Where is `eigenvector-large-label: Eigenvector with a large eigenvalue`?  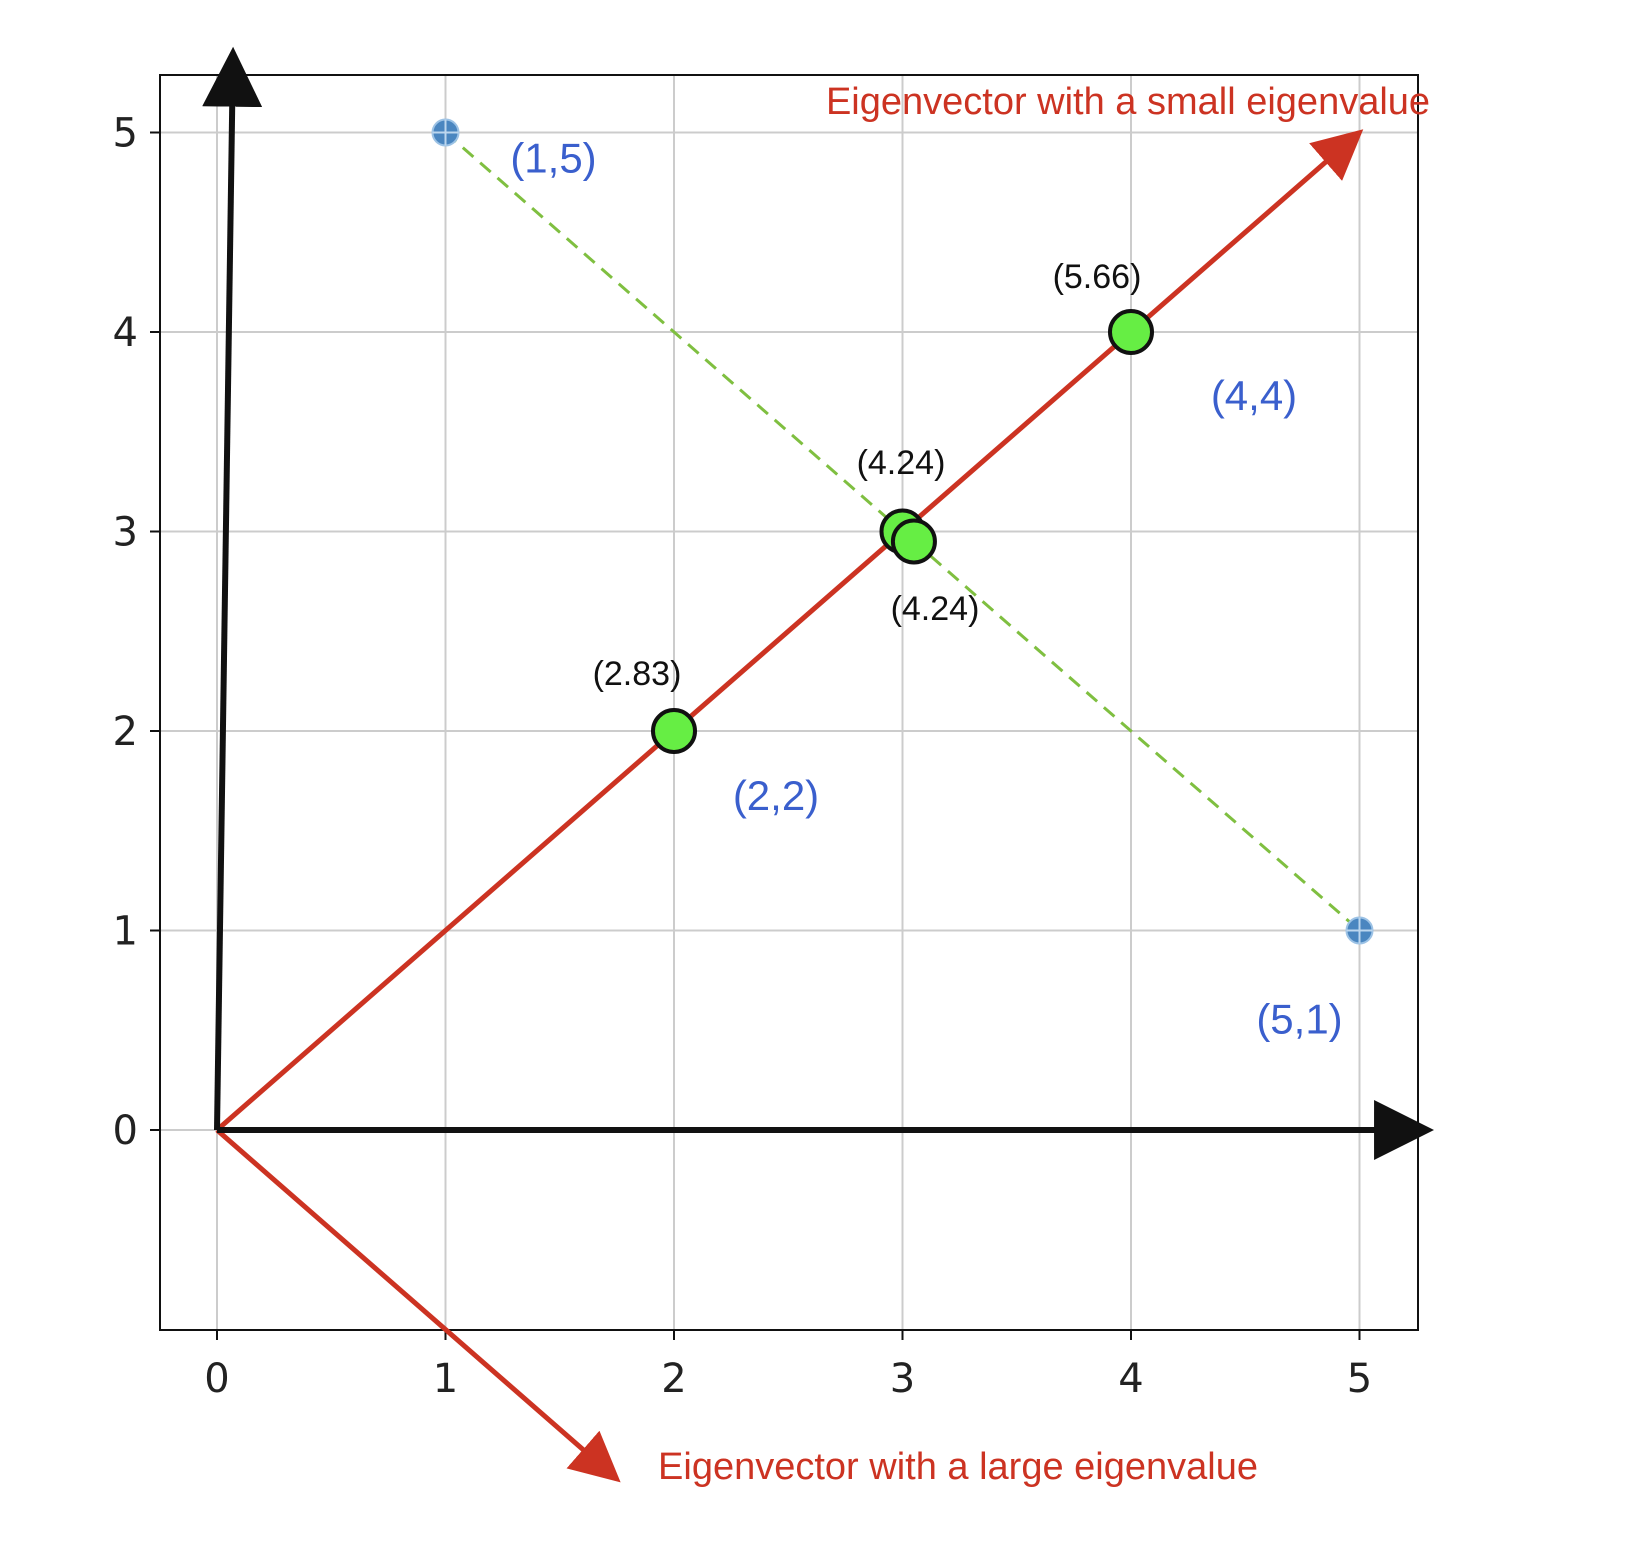 eigenvector-large-label: Eigenvector with a large eigenvalue is located at coordinates (958, 1467).